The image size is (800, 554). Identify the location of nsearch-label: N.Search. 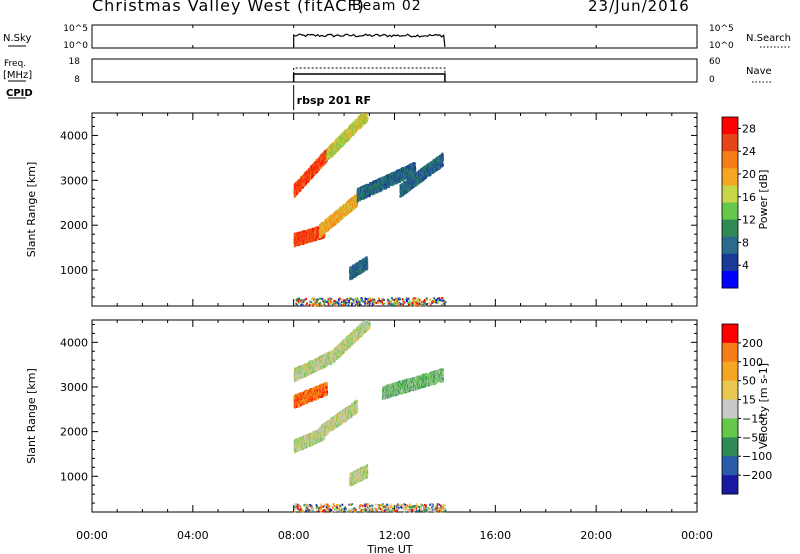
(768, 38).